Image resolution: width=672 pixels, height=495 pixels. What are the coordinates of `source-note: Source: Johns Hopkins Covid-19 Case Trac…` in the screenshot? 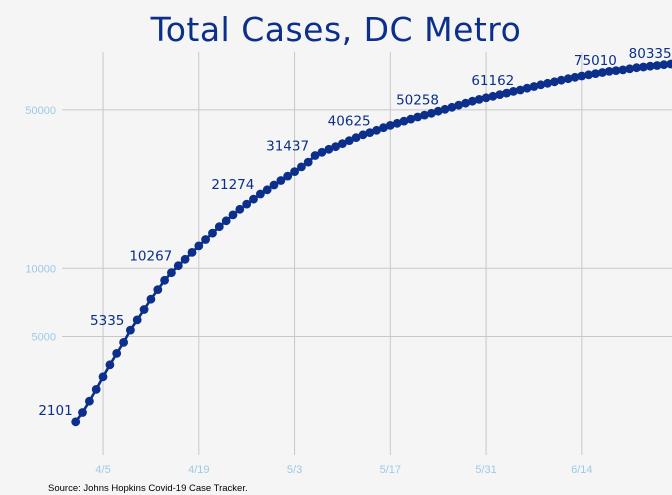 It's located at (148, 488).